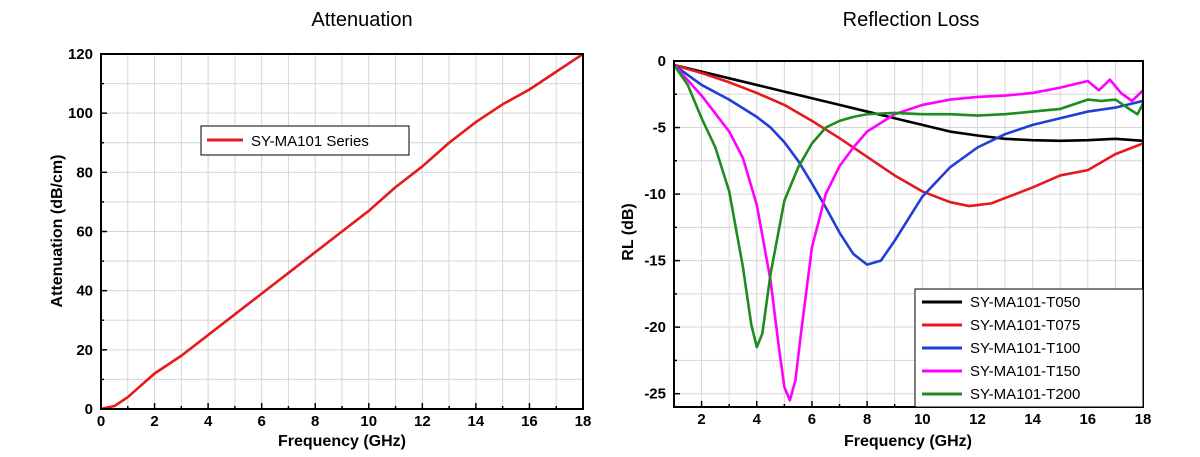  What do you see at coordinates (1025, 394) in the screenshot?
I see `reflection-loss-legend-label-4: SY-MA101-T200` at bounding box center [1025, 394].